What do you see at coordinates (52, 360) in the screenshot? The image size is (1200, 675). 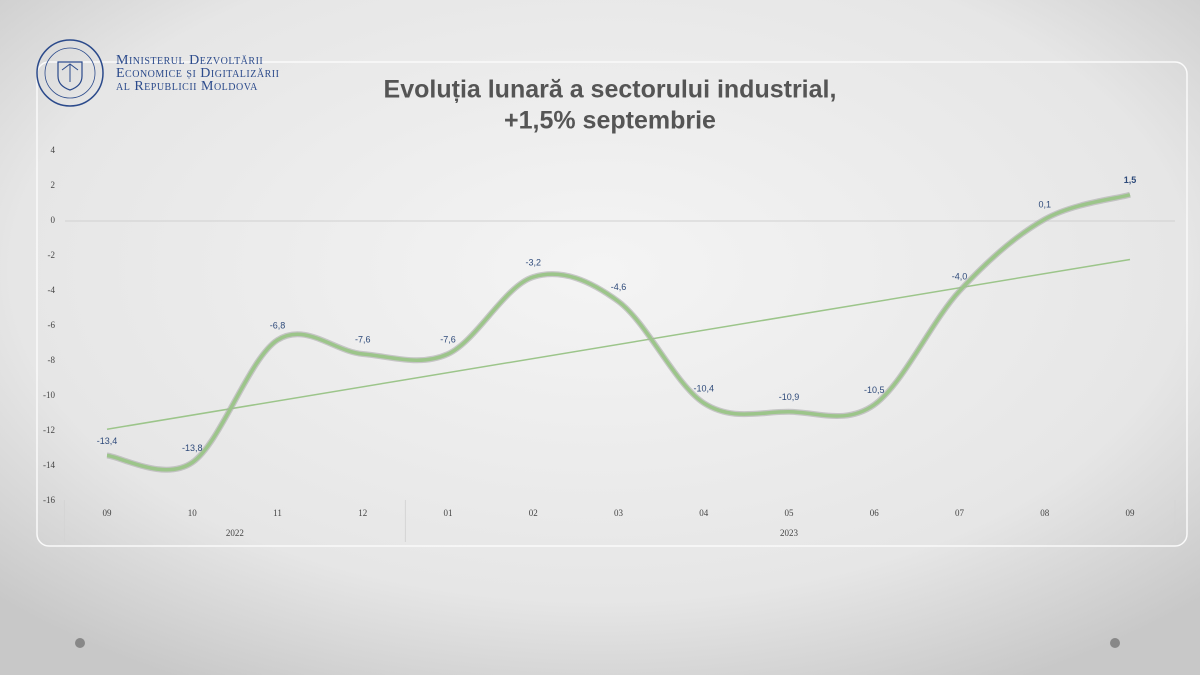 I see `y-tick-label: -8` at bounding box center [52, 360].